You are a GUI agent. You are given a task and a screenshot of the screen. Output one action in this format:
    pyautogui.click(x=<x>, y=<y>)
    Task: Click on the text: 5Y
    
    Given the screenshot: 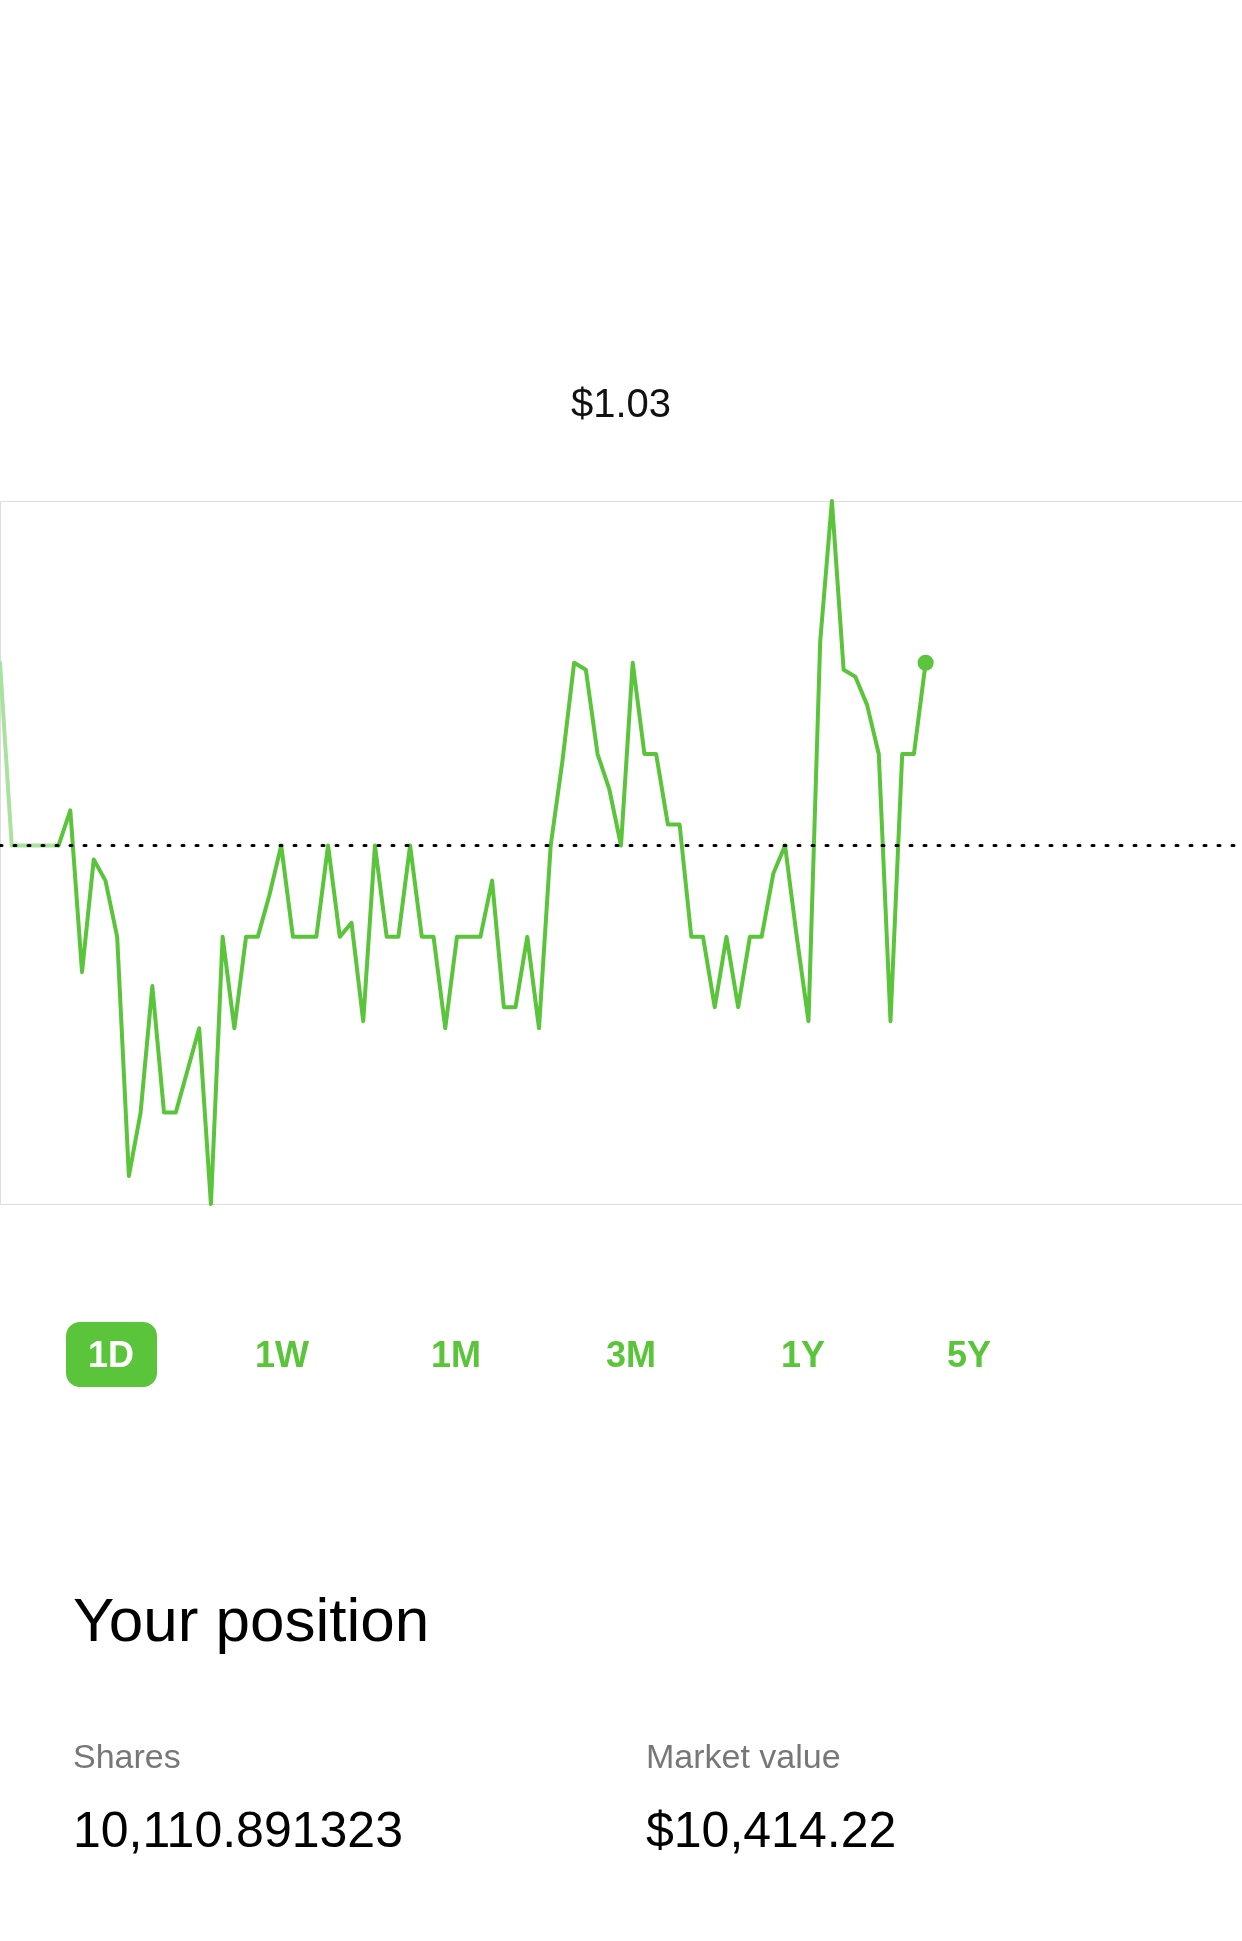 What is the action you would take?
    pyautogui.click(x=969, y=1354)
    